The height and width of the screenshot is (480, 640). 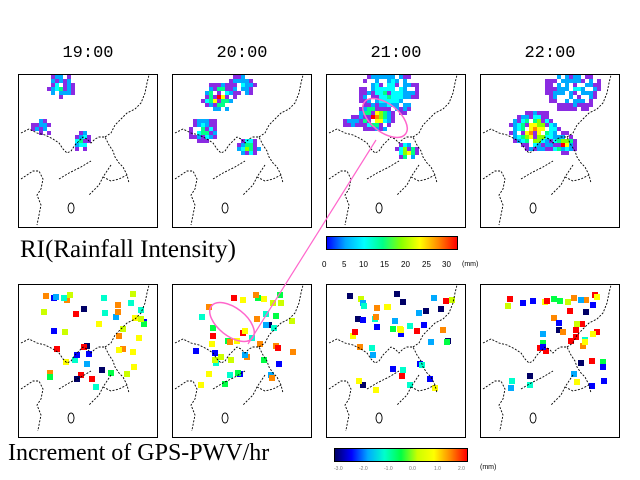 What do you see at coordinates (363, 469) in the screenshot?
I see `pwv-tick-2: -2.0` at bounding box center [363, 469].